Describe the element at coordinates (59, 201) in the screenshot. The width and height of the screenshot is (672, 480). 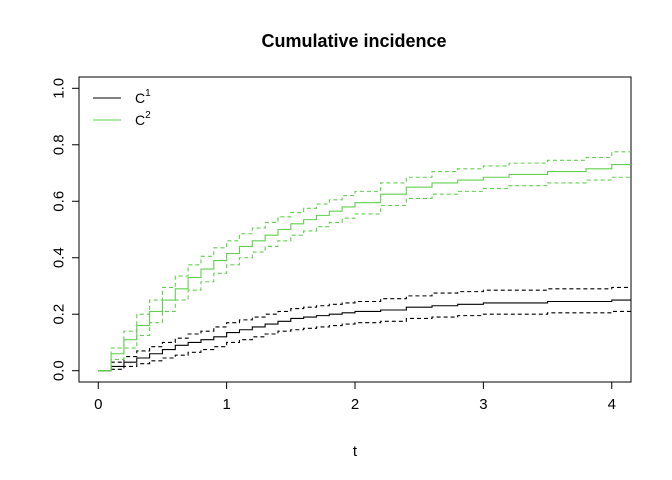
I see `y-tick-label: 0.6` at that location.